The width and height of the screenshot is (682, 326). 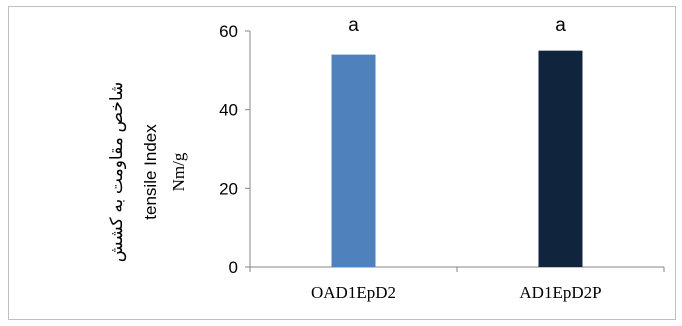 I want to click on y-axis-title-line-3: Nm/g, so click(x=178, y=171).